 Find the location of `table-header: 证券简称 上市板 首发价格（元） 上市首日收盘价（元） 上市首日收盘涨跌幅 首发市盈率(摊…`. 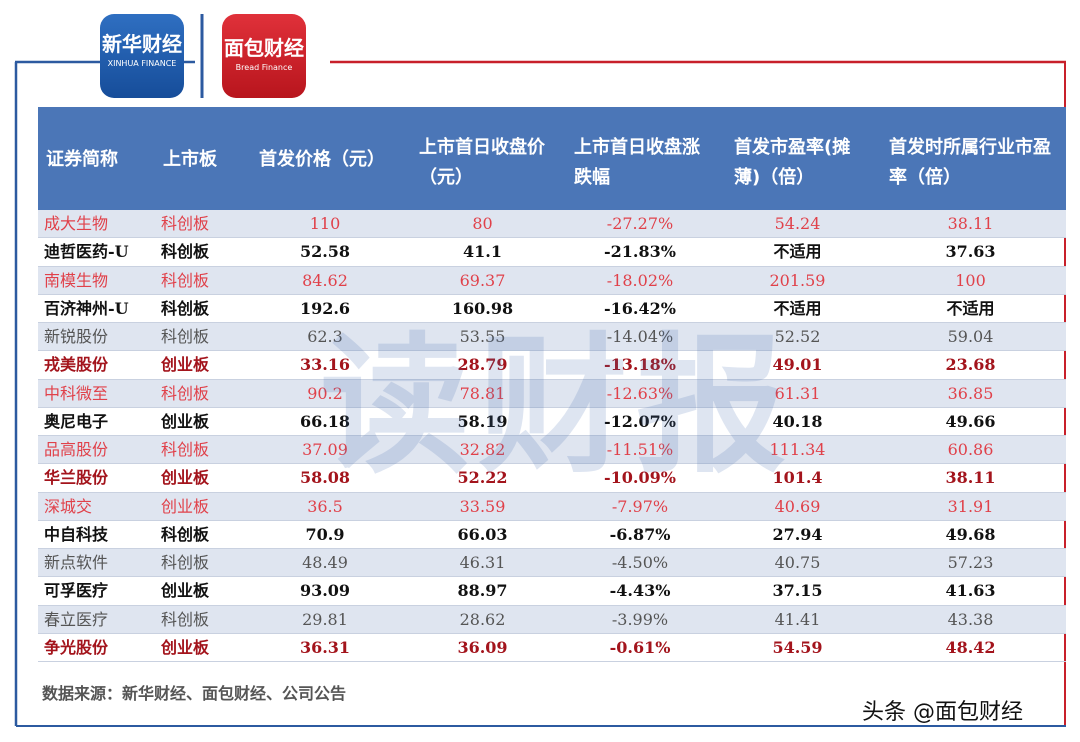

table-header: 证券简称 上市板 首发价格（元） 上市首日收盘价（元） 上市首日收盘涨跌幅 首发市盈率(摊… is located at coordinates (552, 158).